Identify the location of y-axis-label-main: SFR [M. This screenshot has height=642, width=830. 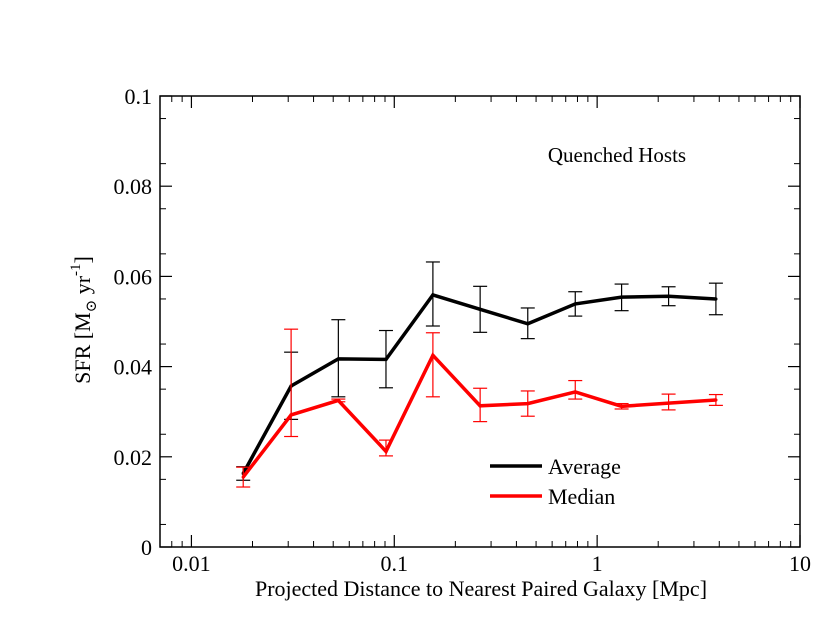
(82, 348).